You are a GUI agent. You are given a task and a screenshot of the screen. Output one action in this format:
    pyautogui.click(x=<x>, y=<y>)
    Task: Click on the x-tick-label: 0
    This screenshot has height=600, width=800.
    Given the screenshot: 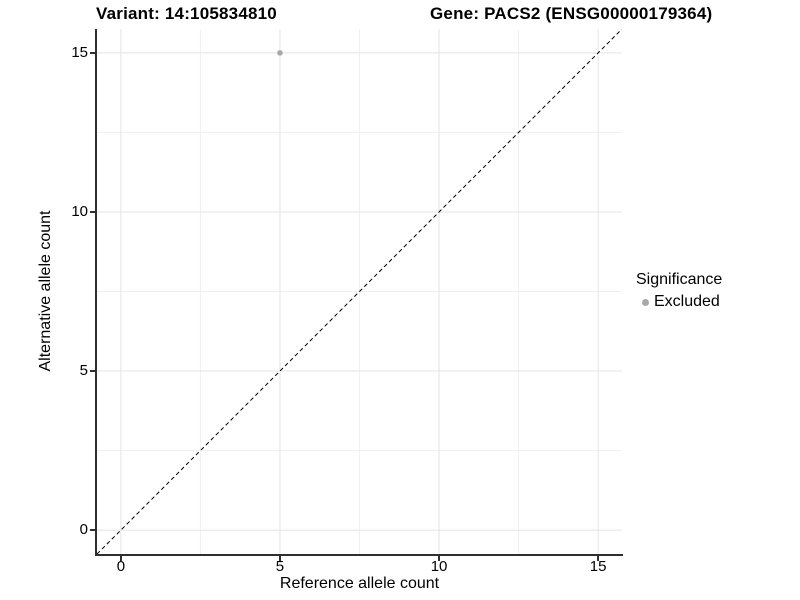 What is the action you would take?
    pyautogui.click(x=121, y=566)
    